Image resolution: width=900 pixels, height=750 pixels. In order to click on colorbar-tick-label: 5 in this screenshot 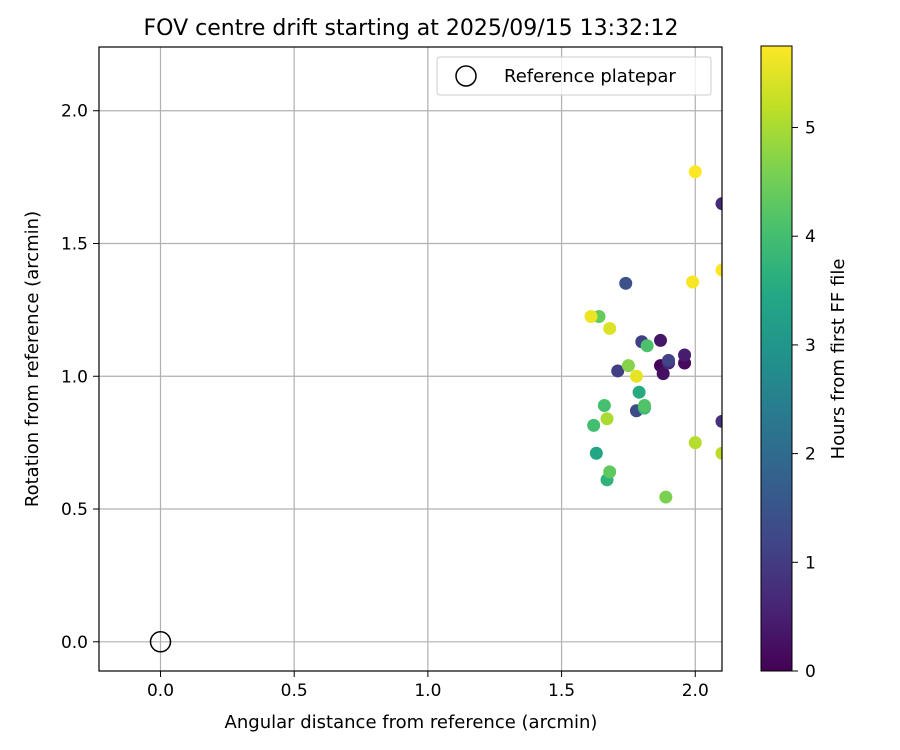, I will do `click(810, 129)`.